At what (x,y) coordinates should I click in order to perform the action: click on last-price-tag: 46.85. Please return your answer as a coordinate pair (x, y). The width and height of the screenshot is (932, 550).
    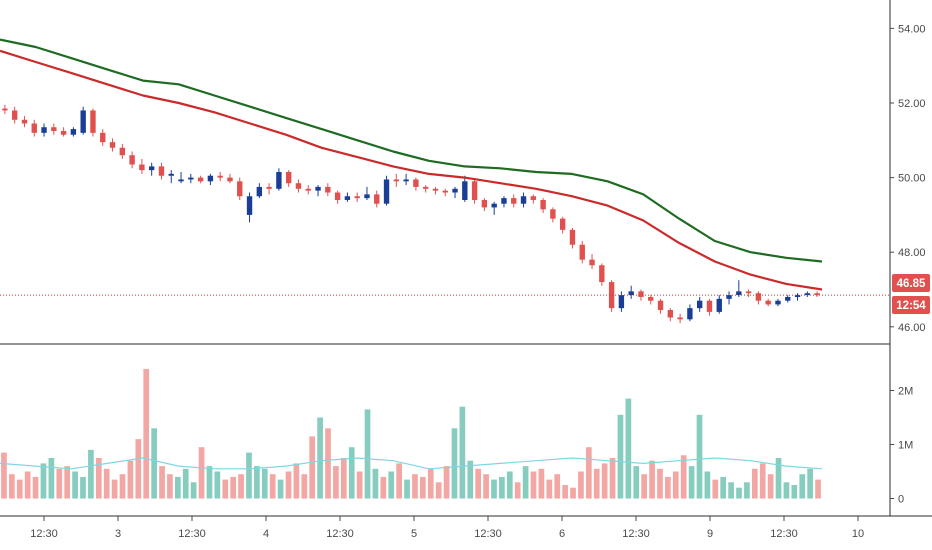
    Looking at the image, I should click on (911, 283).